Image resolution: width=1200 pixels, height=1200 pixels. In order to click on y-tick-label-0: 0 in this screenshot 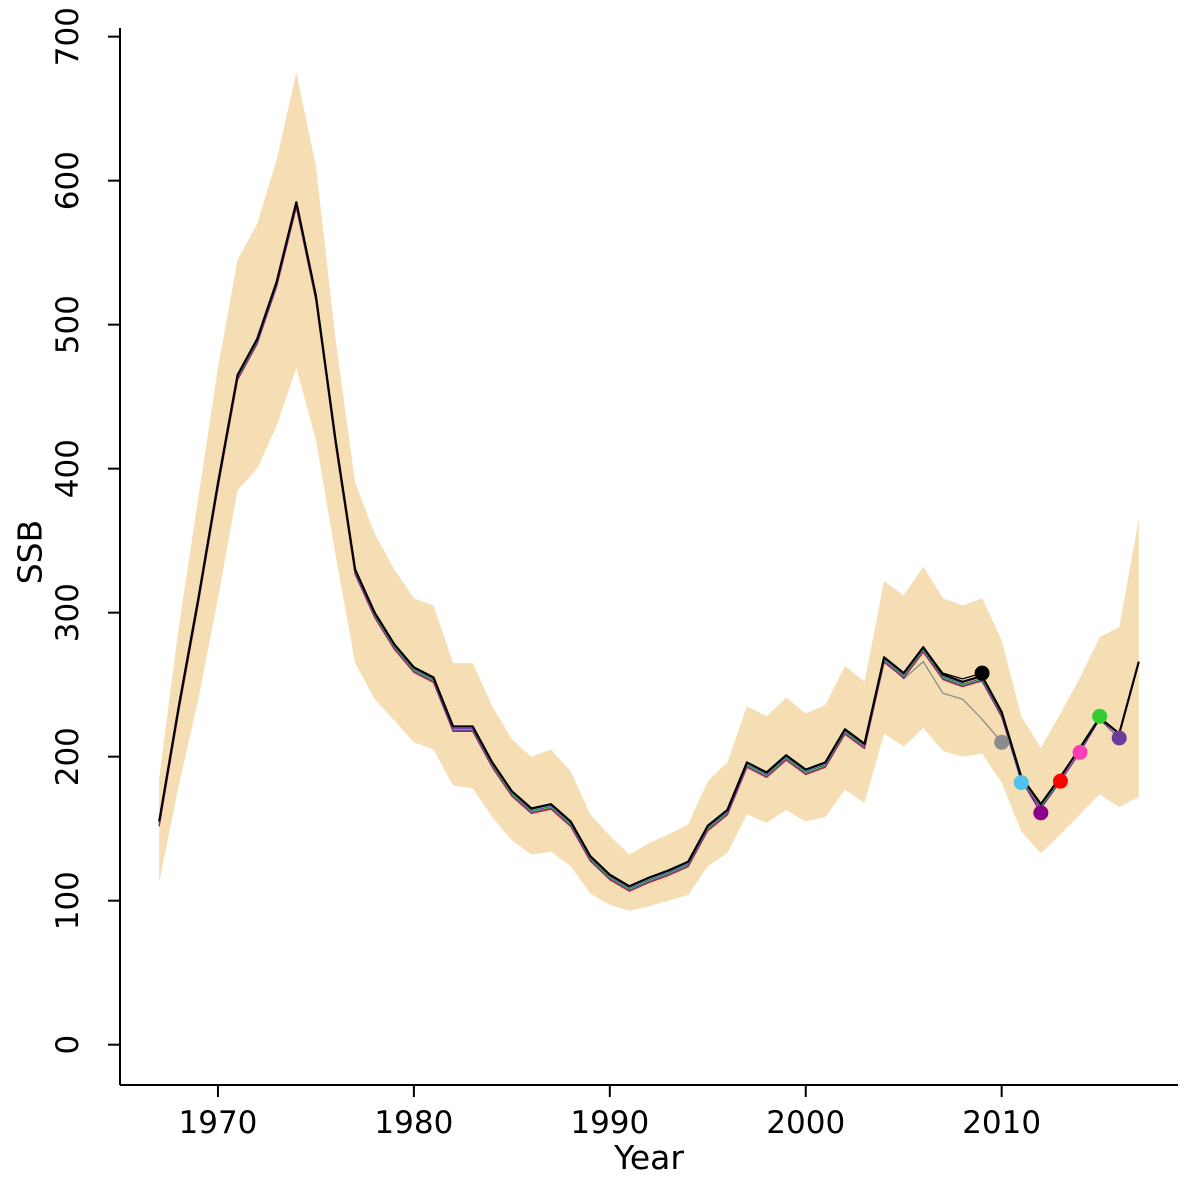, I will do `click(68, 1045)`.